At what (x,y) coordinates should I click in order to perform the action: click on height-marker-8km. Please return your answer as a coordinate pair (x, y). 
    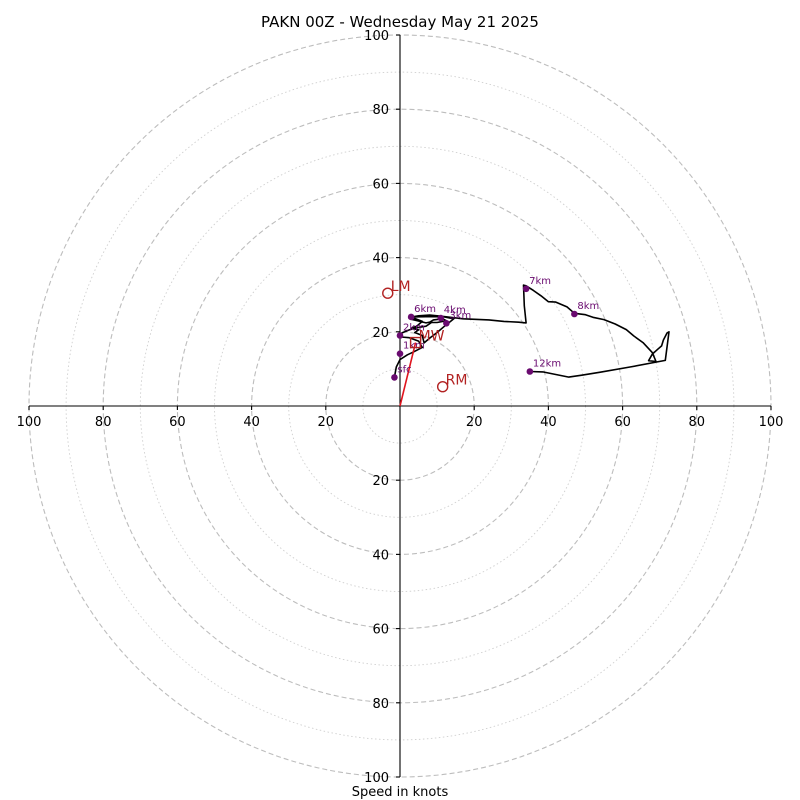
    Looking at the image, I should click on (574, 314).